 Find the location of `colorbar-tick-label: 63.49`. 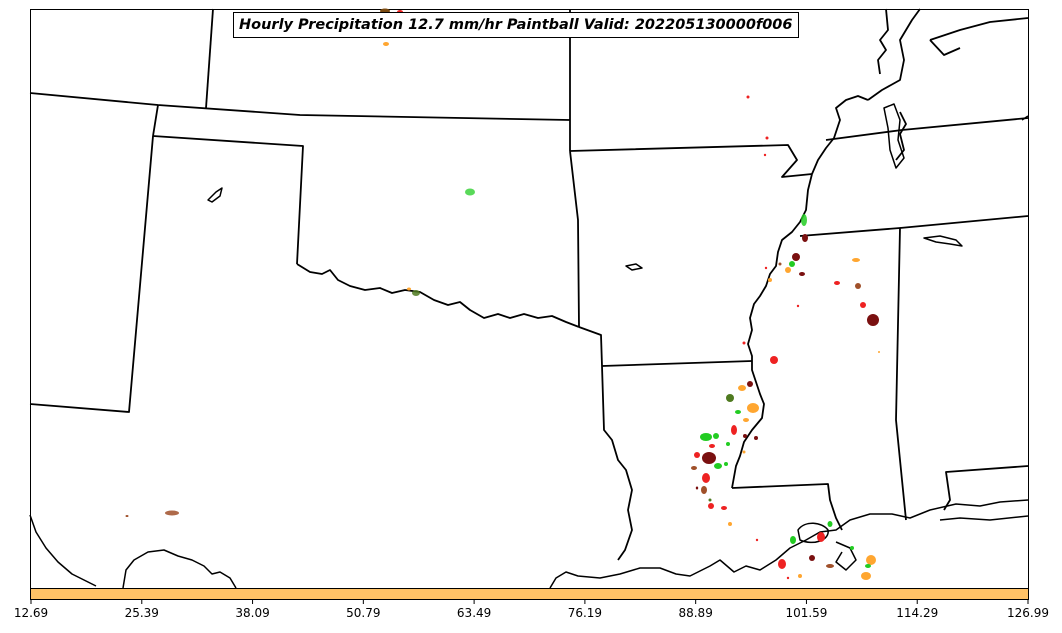

colorbar-tick-label: 63.49 is located at coordinates (474, 613).